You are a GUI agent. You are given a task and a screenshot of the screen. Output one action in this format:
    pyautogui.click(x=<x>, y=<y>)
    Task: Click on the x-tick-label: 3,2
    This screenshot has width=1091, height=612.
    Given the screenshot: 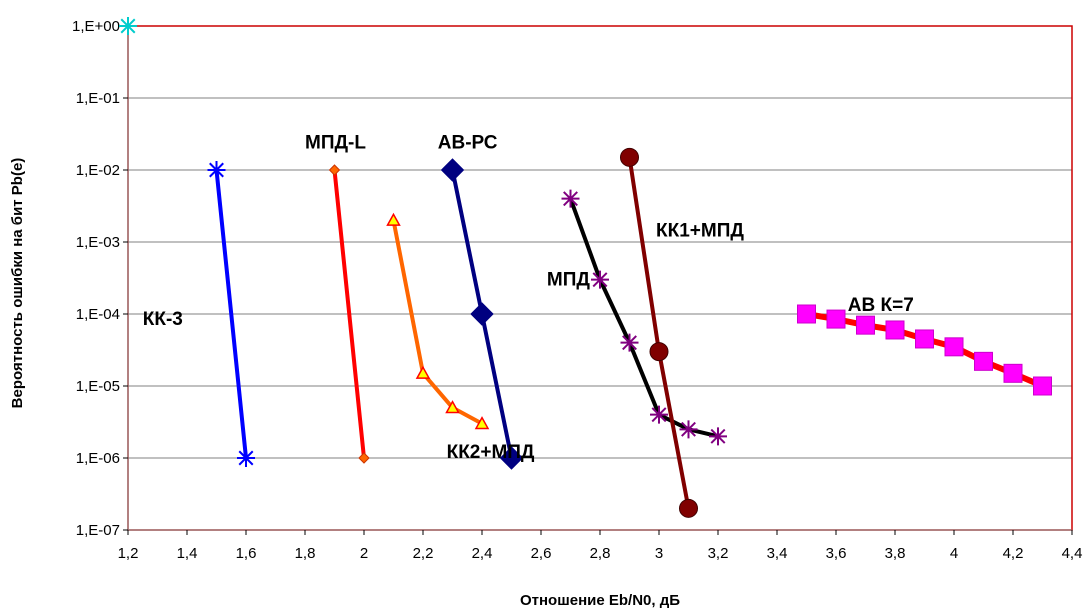 What is the action you would take?
    pyautogui.click(x=718, y=553)
    